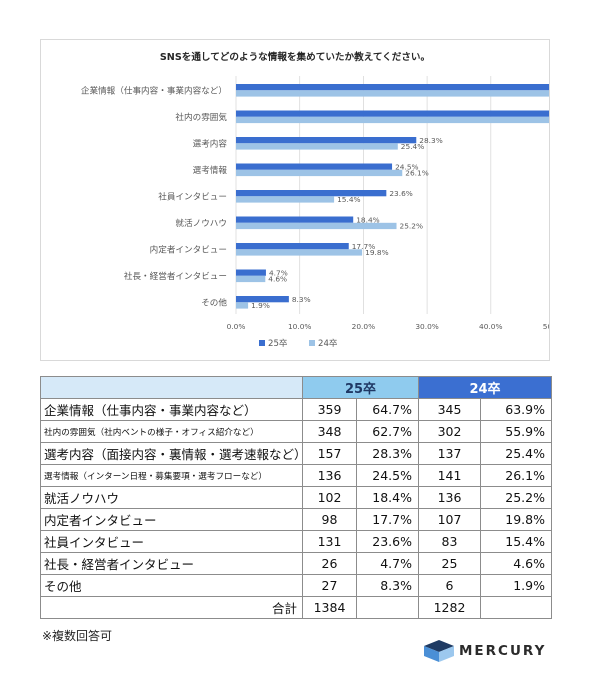 This screenshot has width=590, height=688. What do you see at coordinates (449, 563) in the screenshot?
I see `count-24: 25` at bounding box center [449, 563].